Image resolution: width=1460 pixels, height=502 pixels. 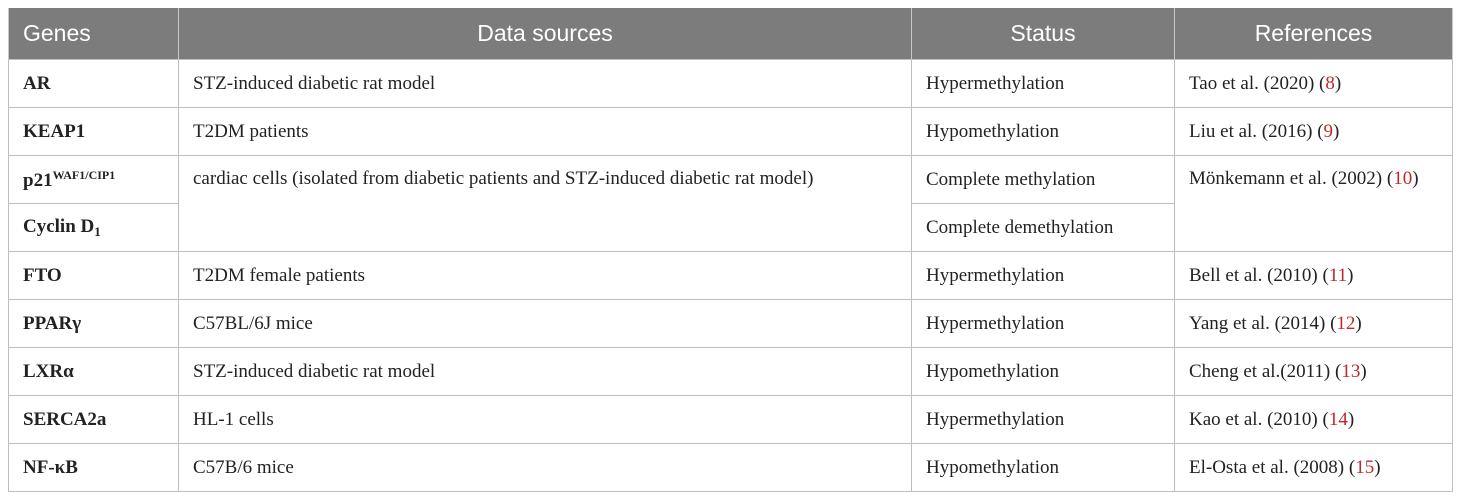 I want to click on reference-text: Kao et al. (2010) (, so click(x=1259, y=419).